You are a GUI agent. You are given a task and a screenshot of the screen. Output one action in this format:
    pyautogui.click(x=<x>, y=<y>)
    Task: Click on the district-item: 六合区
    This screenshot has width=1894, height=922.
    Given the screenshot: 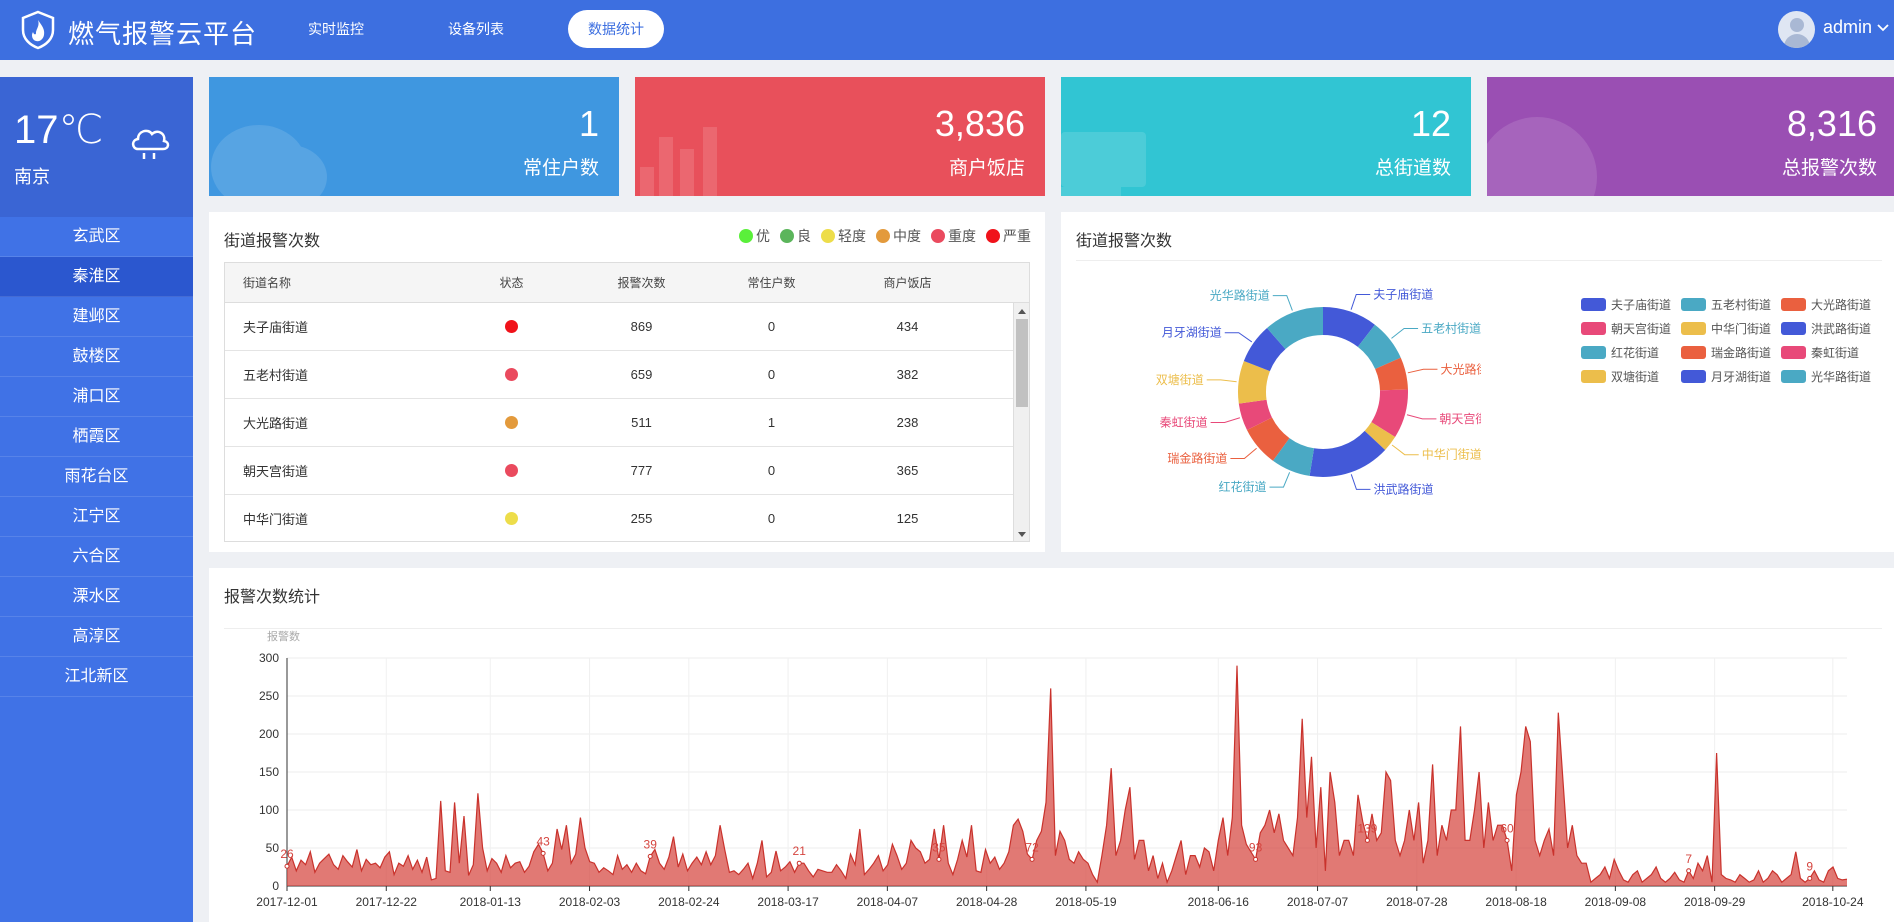 What is the action you would take?
    pyautogui.click(x=96, y=557)
    